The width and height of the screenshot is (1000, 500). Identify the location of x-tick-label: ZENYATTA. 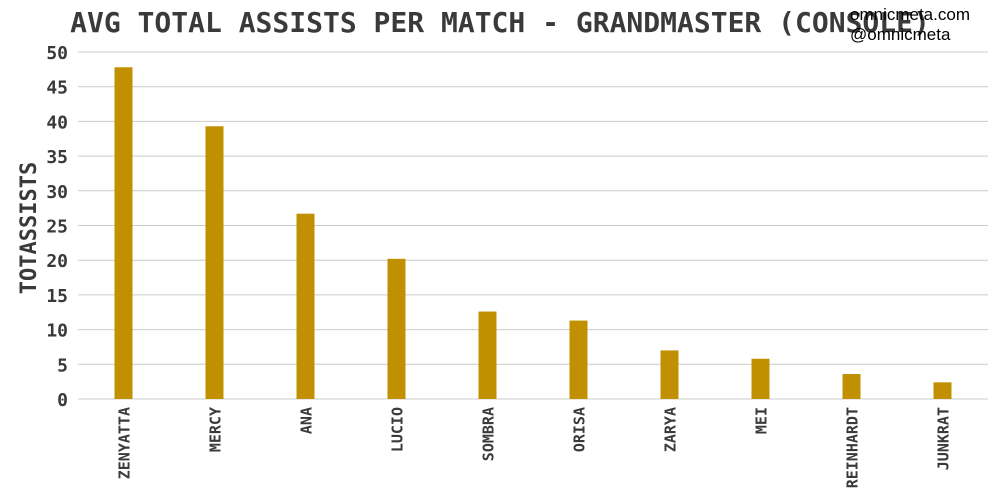
(125, 443).